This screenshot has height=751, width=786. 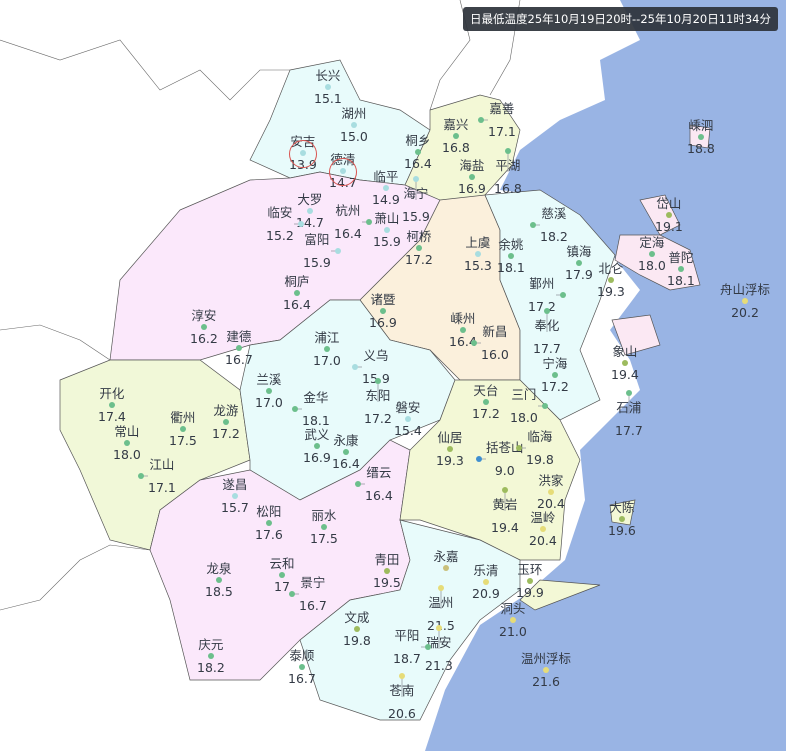 I want to click on station-name: 衢州, so click(x=183, y=417).